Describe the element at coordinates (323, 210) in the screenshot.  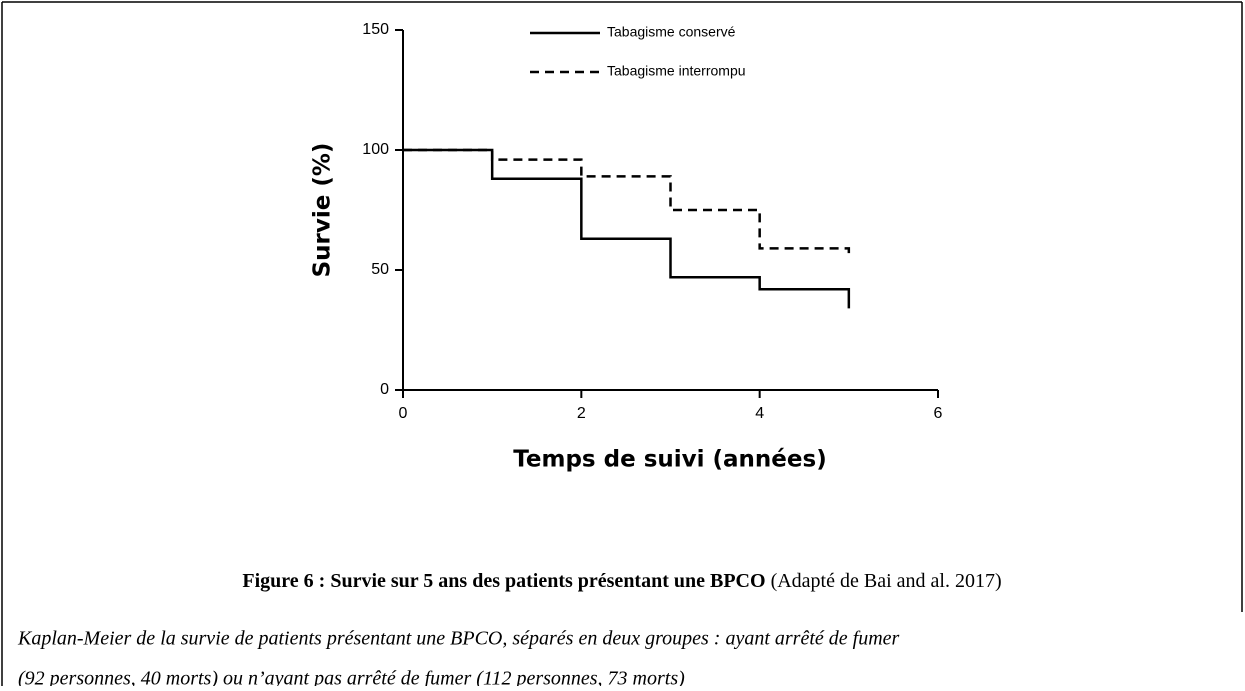
I see `y-axis-title: Survie (%)` at that location.